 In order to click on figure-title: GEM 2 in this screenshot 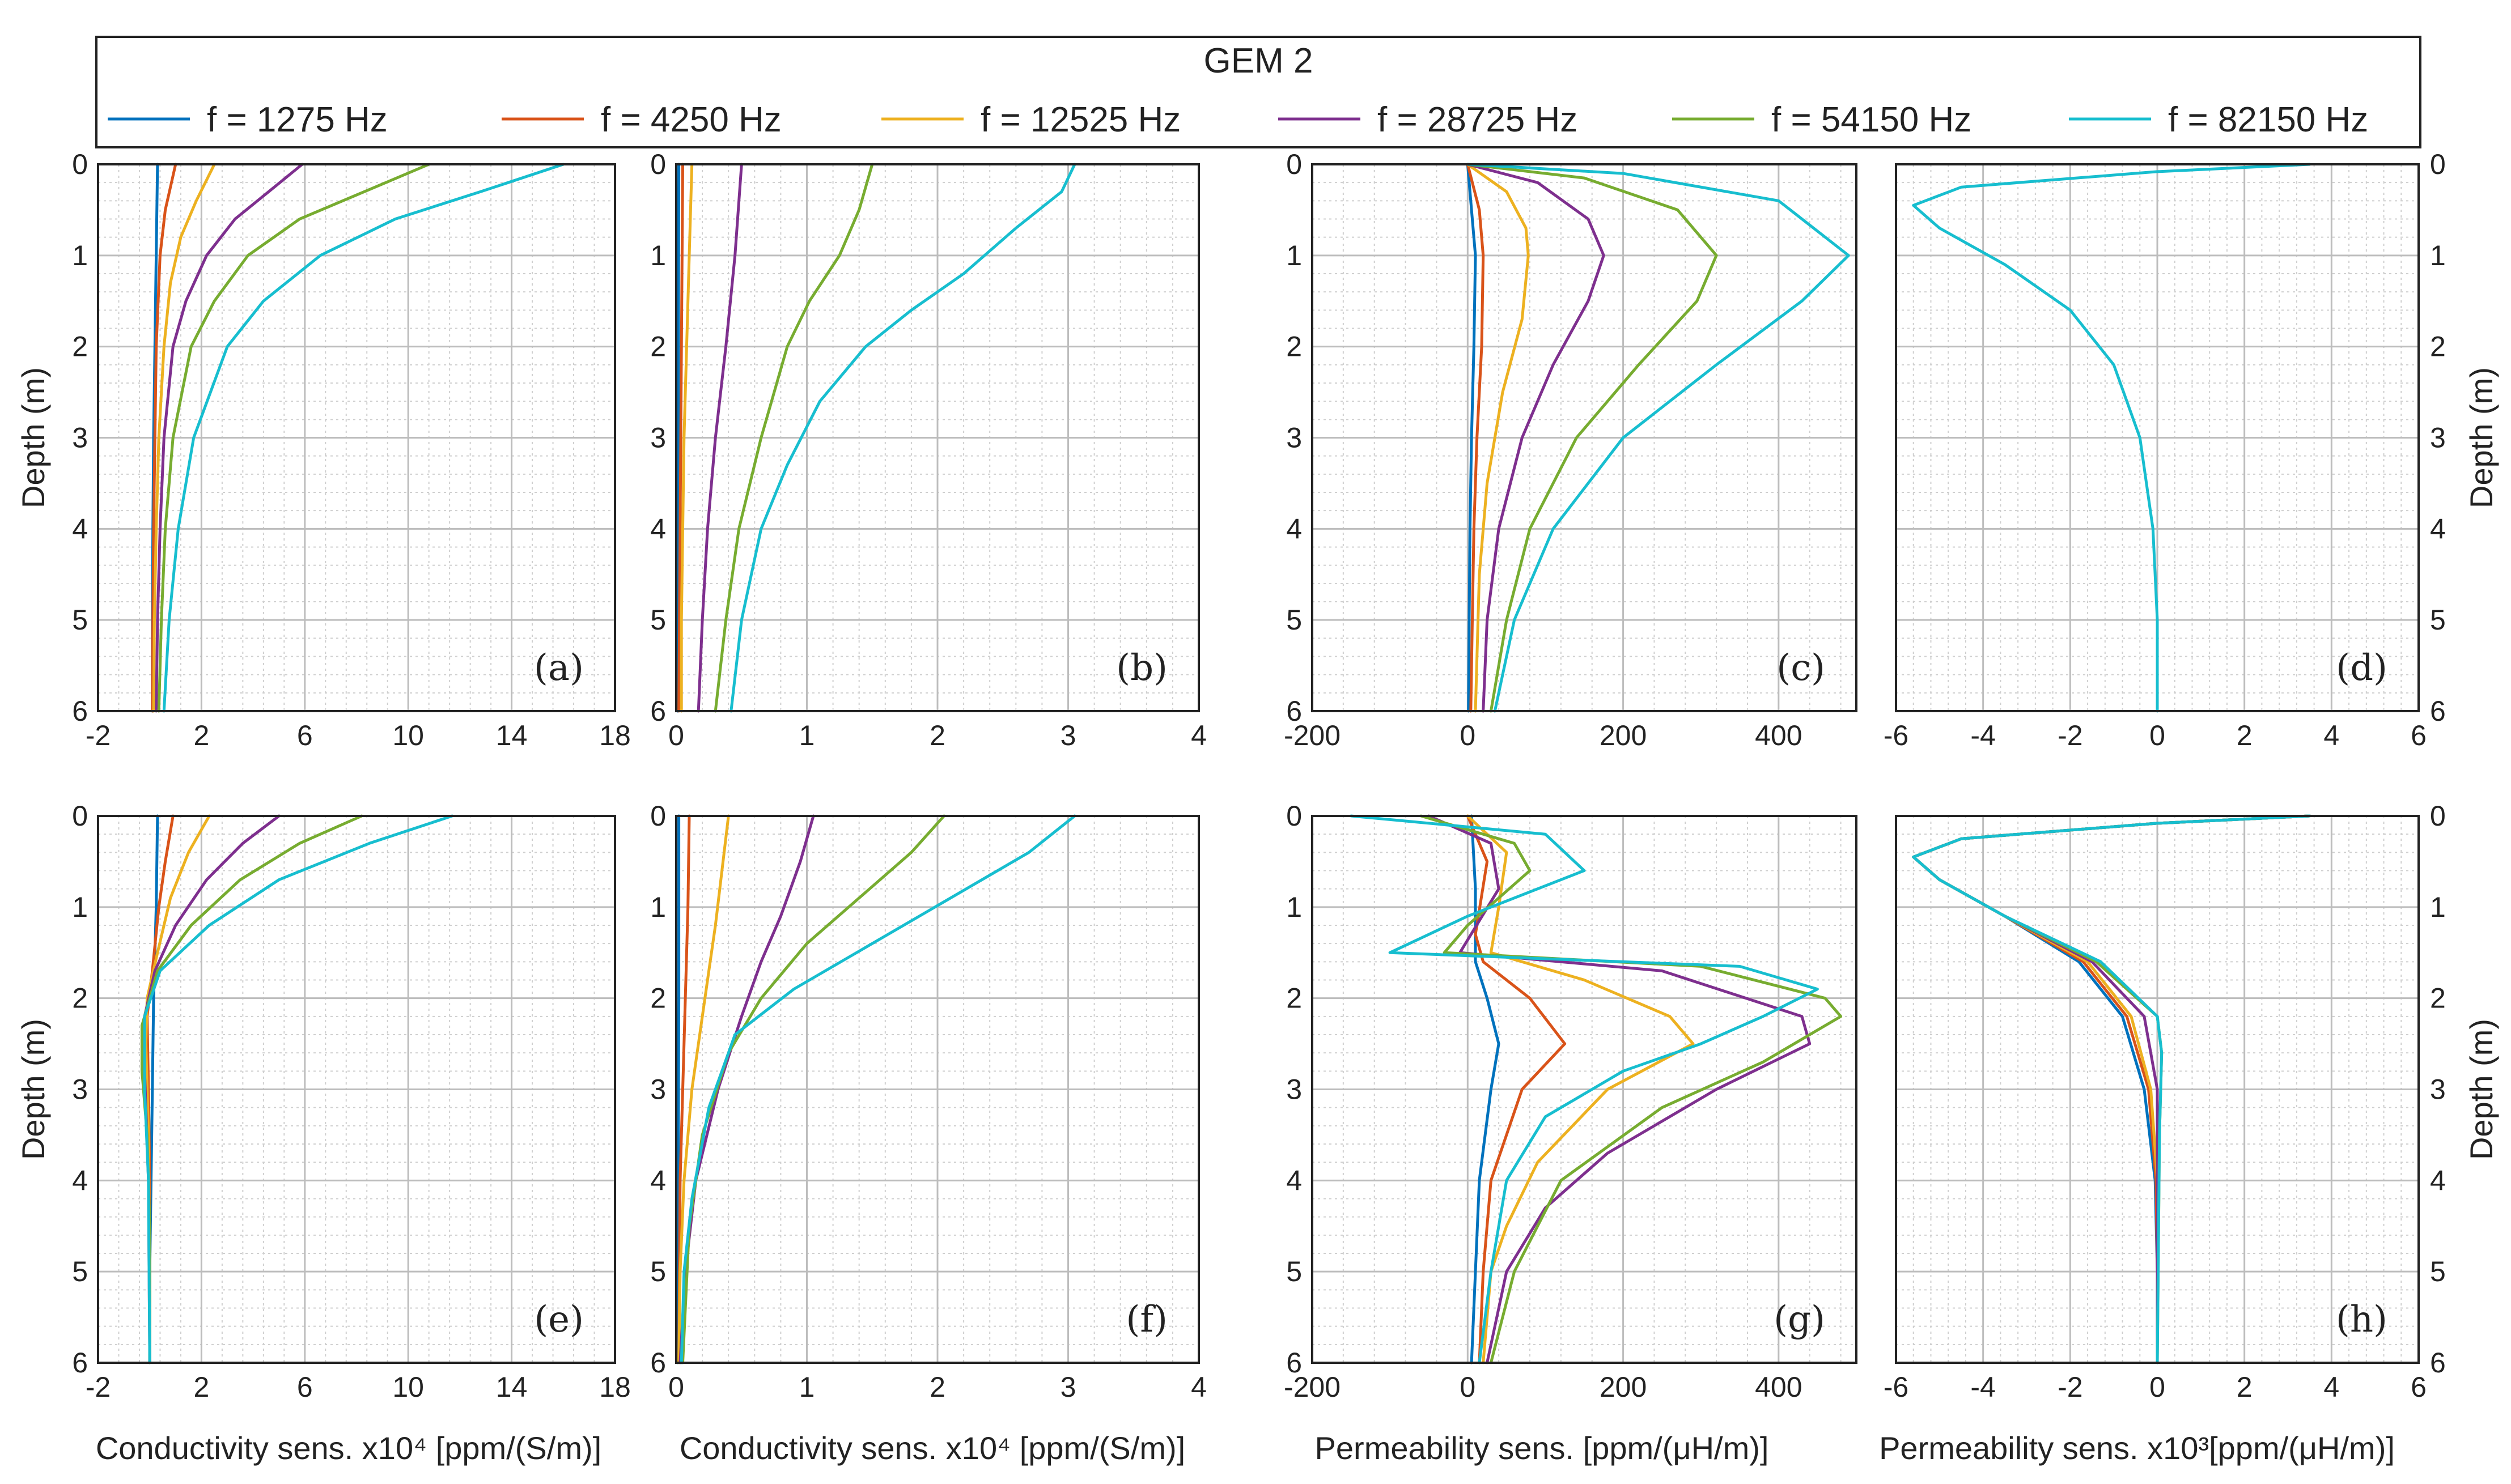, I will do `click(1258, 60)`.